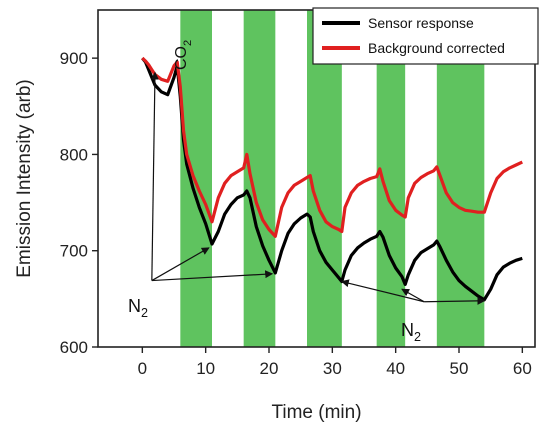  I want to click on legend-label-sensor-response: Sensor response, so click(421, 23).